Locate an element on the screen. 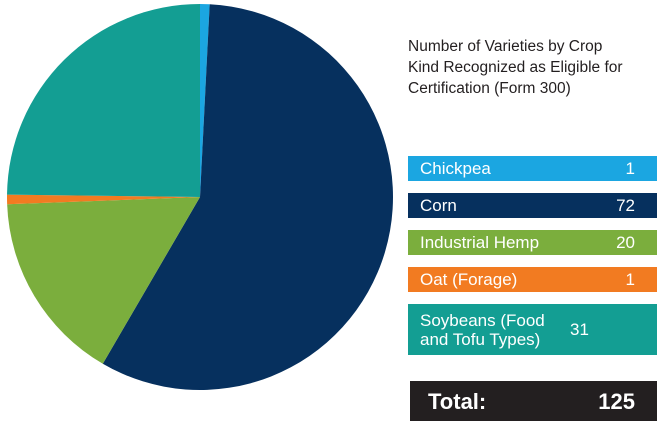 This screenshot has width=657, height=421. legend-row: Soybeans (Food and Tofu Types) 31 is located at coordinates (532, 329).